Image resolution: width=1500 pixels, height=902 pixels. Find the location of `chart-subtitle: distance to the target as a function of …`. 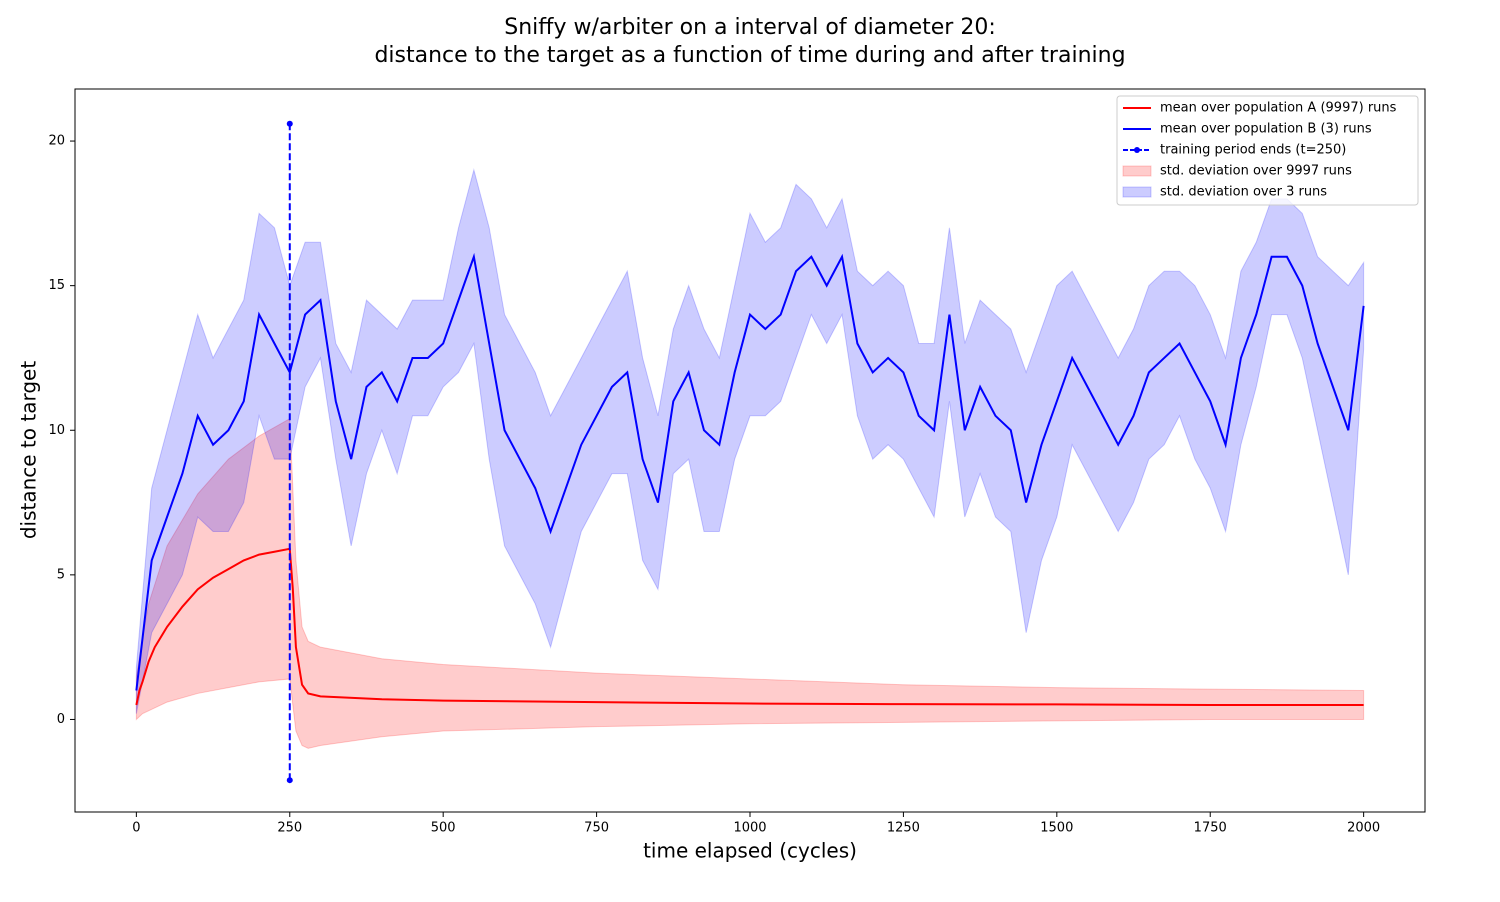

chart-subtitle: distance to the target as a function of … is located at coordinates (749, 55).